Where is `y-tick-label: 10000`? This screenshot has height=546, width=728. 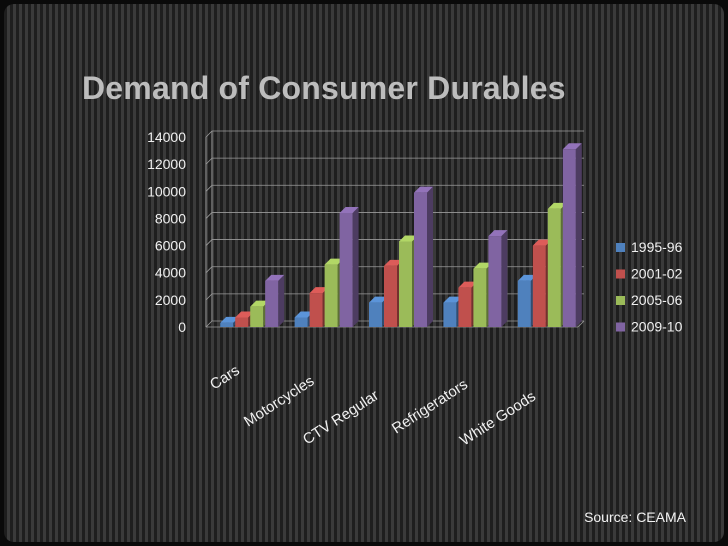
y-tick-label: 10000 is located at coordinates (166, 191).